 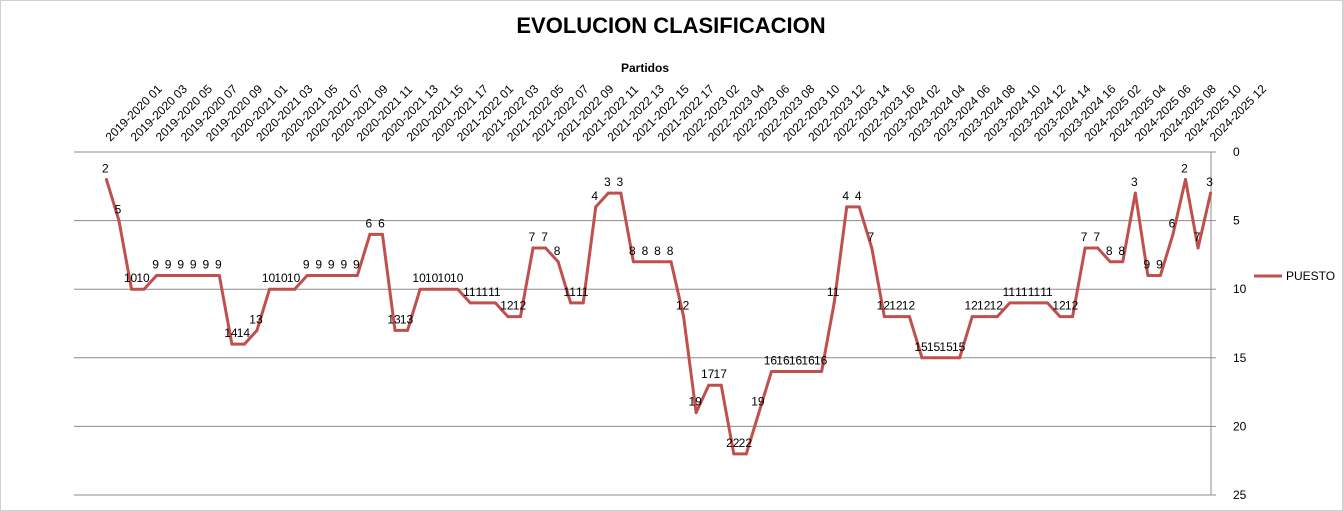 I want to click on data-label: 5, so click(x=118, y=210).